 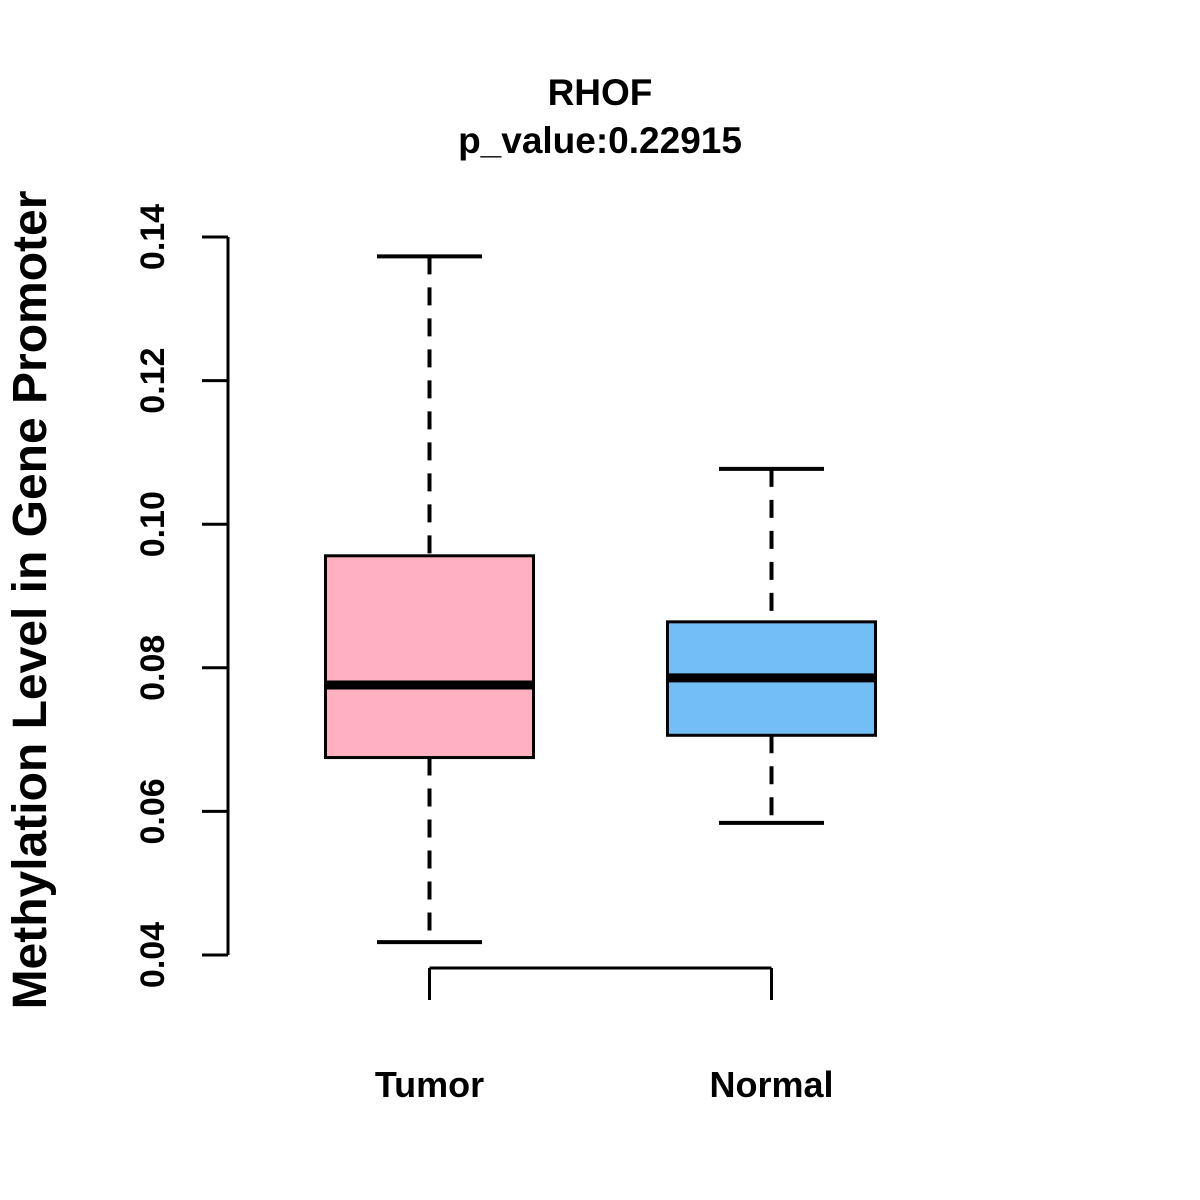 I want to click on y-axis-tick-label: 0.10, so click(x=153, y=524).